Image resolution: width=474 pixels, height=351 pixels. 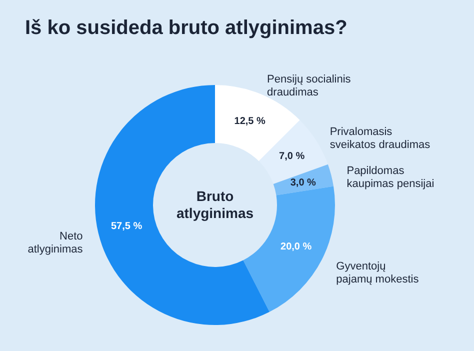 I want to click on data-label: 12,5 %, so click(x=250, y=121).